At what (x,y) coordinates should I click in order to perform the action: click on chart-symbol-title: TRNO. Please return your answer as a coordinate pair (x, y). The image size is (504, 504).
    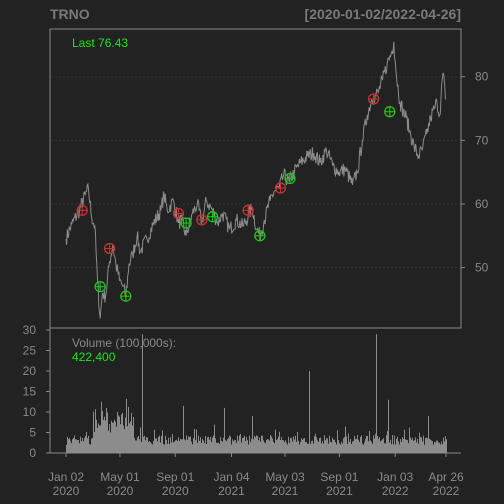
    Looking at the image, I should click on (70, 14).